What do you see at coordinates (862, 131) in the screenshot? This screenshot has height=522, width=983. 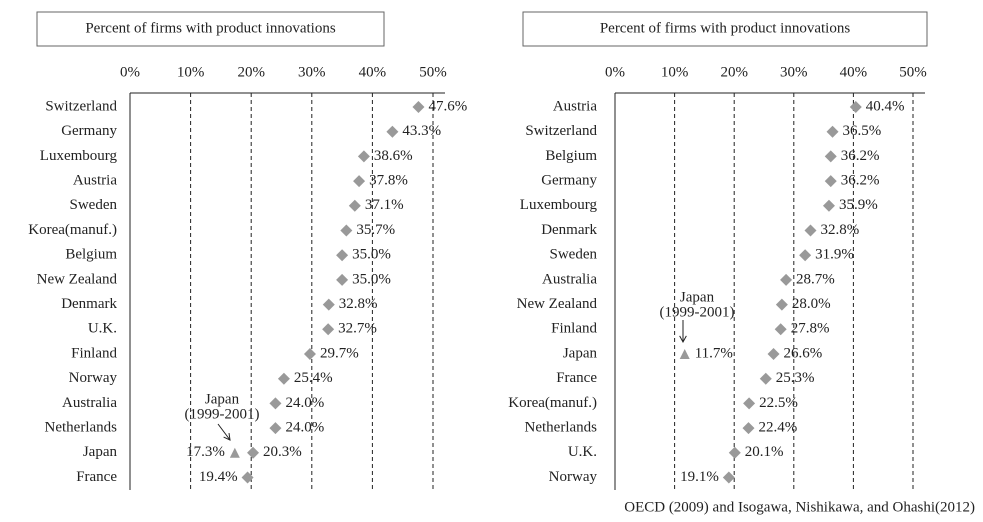 I see `value-label: 36.5%` at bounding box center [862, 131].